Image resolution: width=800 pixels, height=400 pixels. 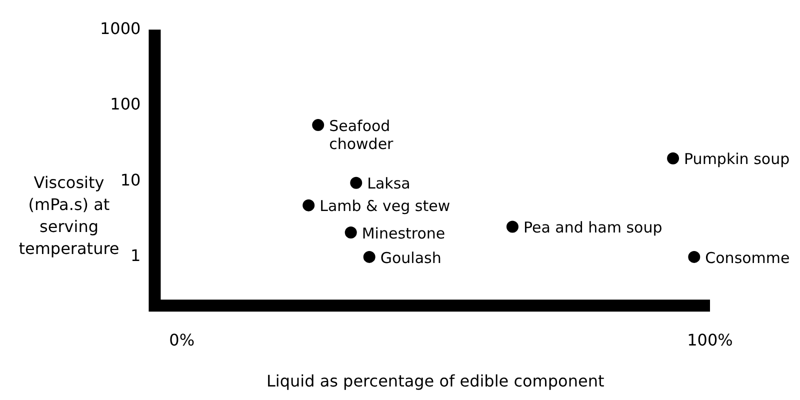 I want to click on y-tick-label: 10, so click(x=130, y=180).